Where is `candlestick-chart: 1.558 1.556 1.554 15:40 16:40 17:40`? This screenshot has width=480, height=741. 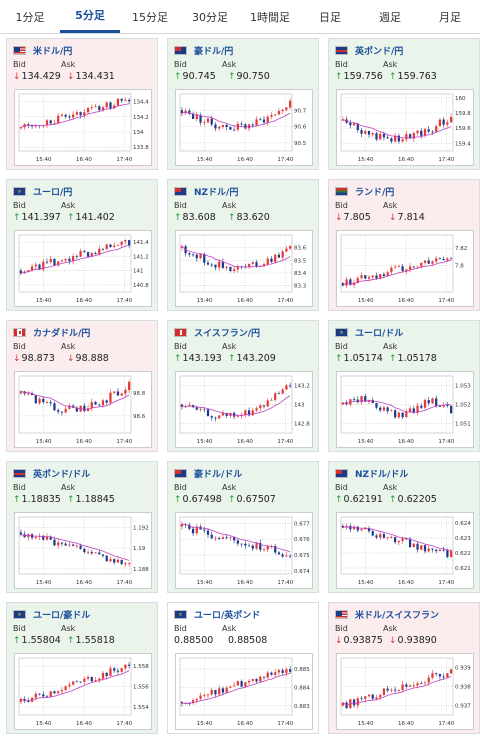
candlestick-chart: 1.558 1.556 1.554 15:40 16:40 17:40 is located at coordinates (83, 691).